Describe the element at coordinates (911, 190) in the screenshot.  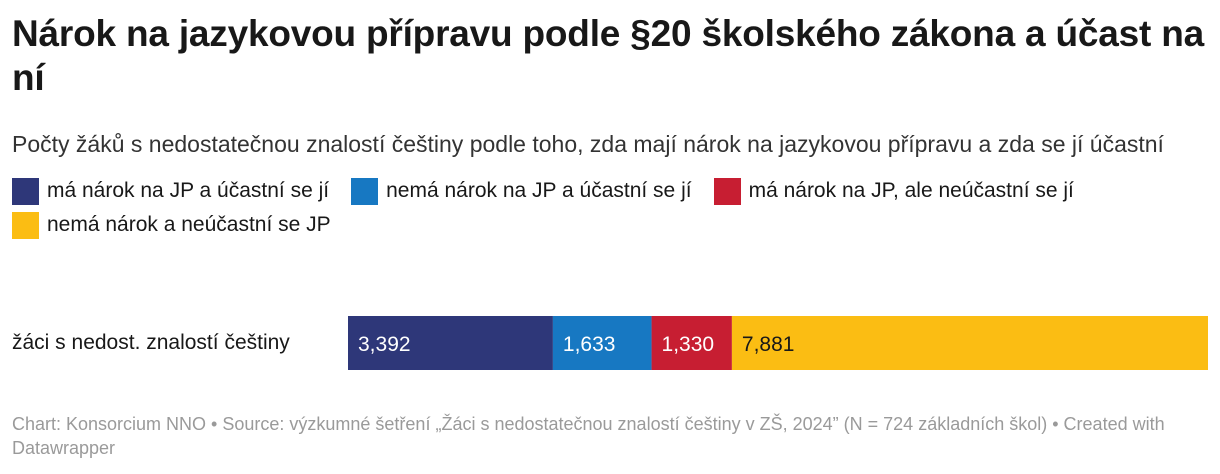
I see `legend-label-3: má nárok na JP, ale neúčastní se jí` at that location.